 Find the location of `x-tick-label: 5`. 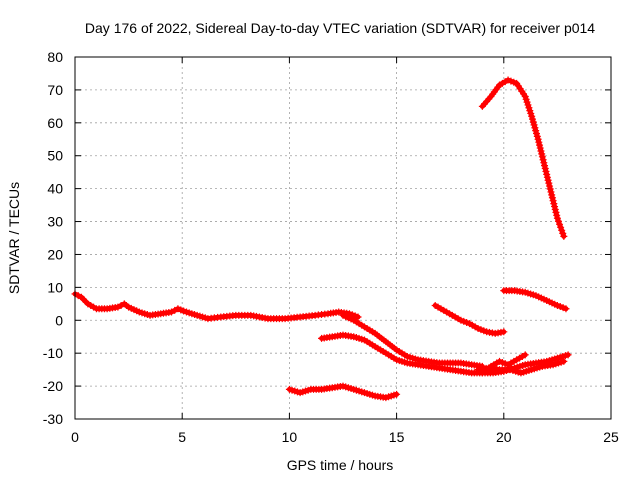

x-tick-label: 5 is located at coordinates (182, 437).